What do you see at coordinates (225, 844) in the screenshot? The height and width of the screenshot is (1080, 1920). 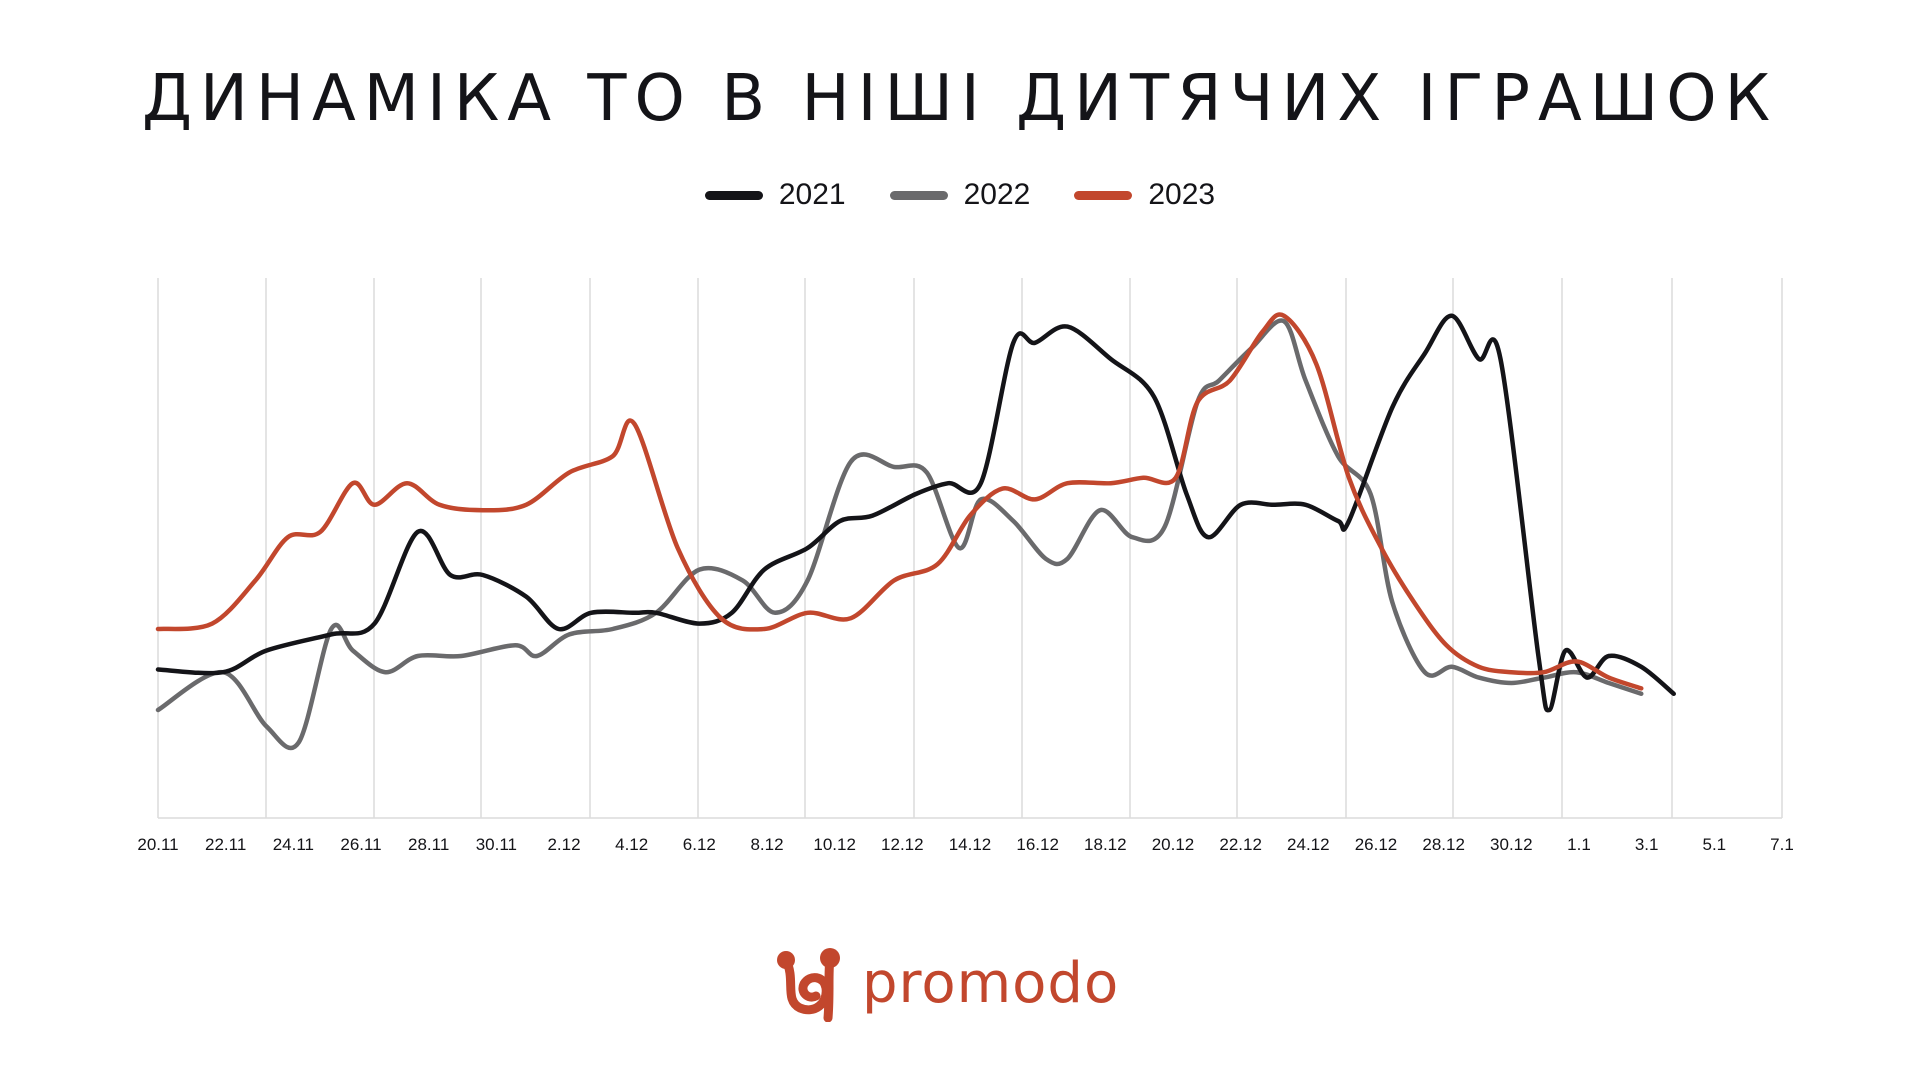 I see `x-tick-label: 22.11` at bounding box center [225, 844].